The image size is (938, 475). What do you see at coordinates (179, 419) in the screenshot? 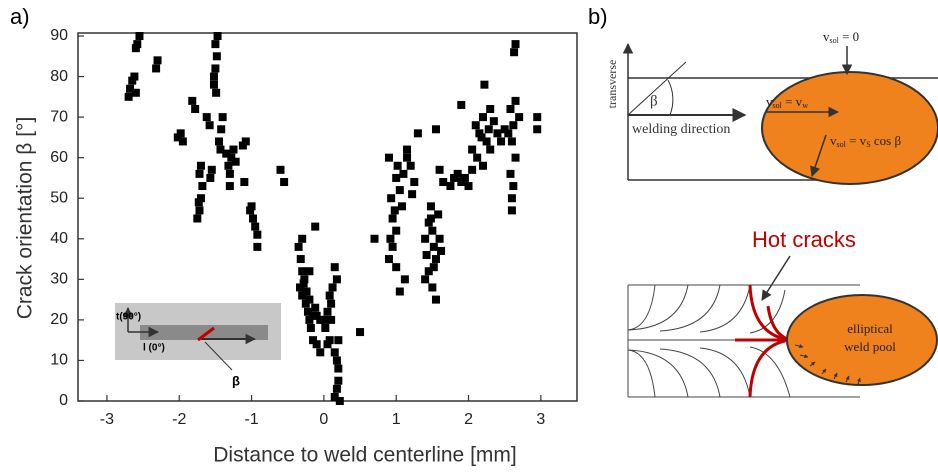
I see `x-tick-label: -2` at bounding box center [179, 419].